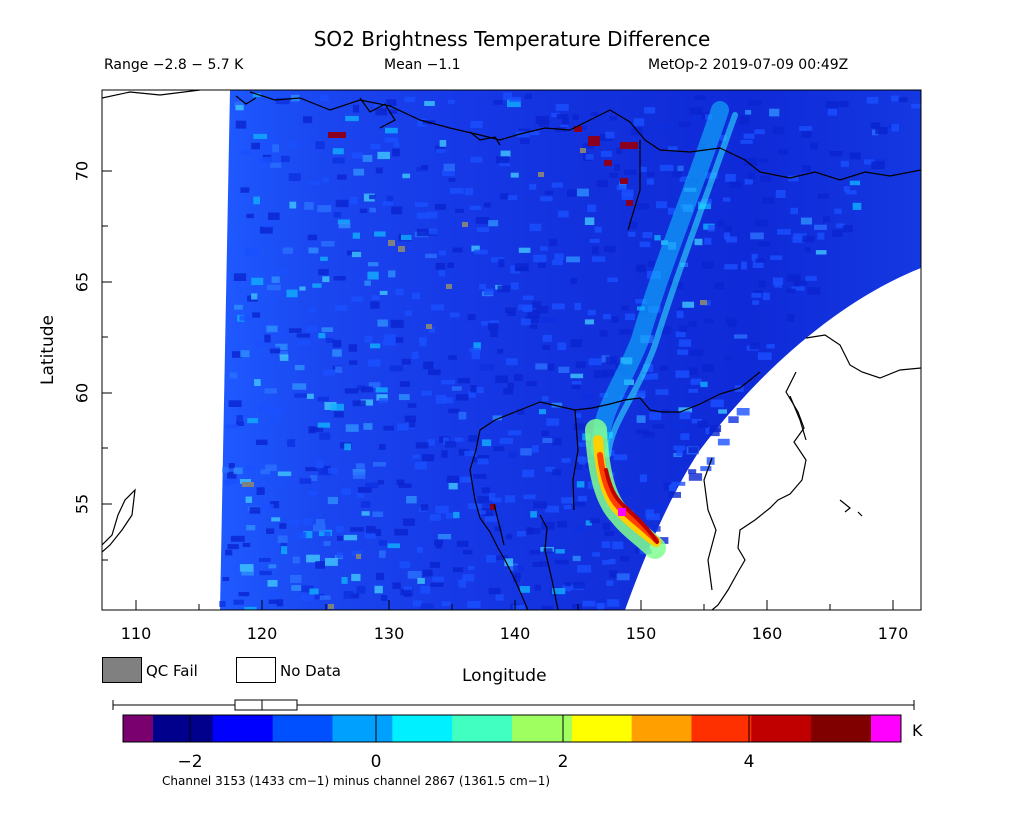 The image size is (1024, 813). What do you see at coordinates (82, 504) in the screenshot?
I see `y-tick-label: 55` at bounding box center [82, 504].